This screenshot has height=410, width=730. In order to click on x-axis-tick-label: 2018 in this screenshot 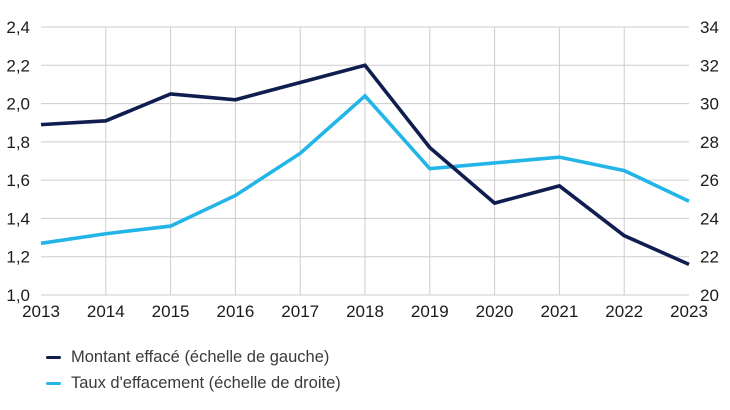, I will do `click(365, 311)`.